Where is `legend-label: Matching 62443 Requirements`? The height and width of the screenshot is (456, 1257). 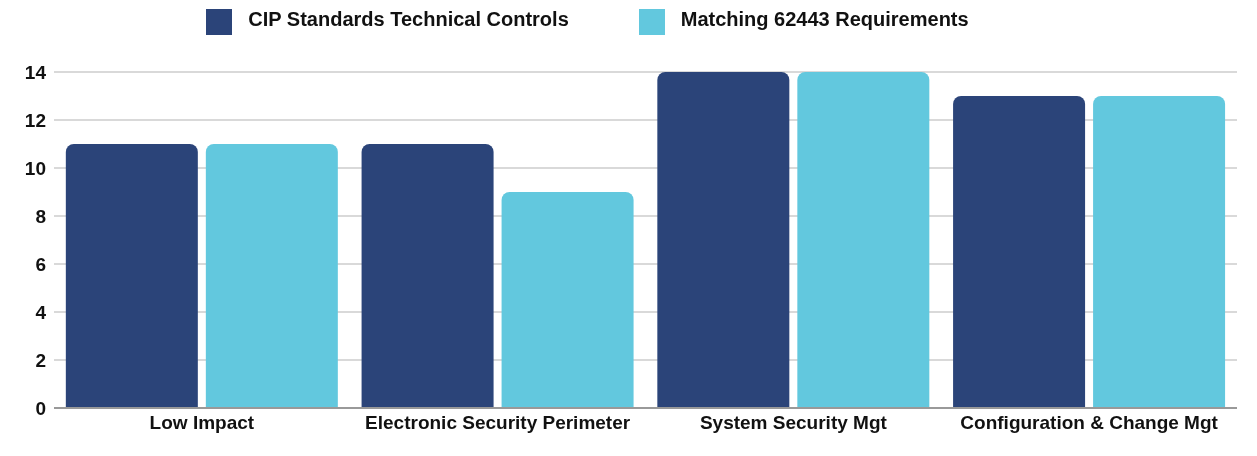
legend-label: Matching 62443 Requirements is located at coordinates (824, 19).